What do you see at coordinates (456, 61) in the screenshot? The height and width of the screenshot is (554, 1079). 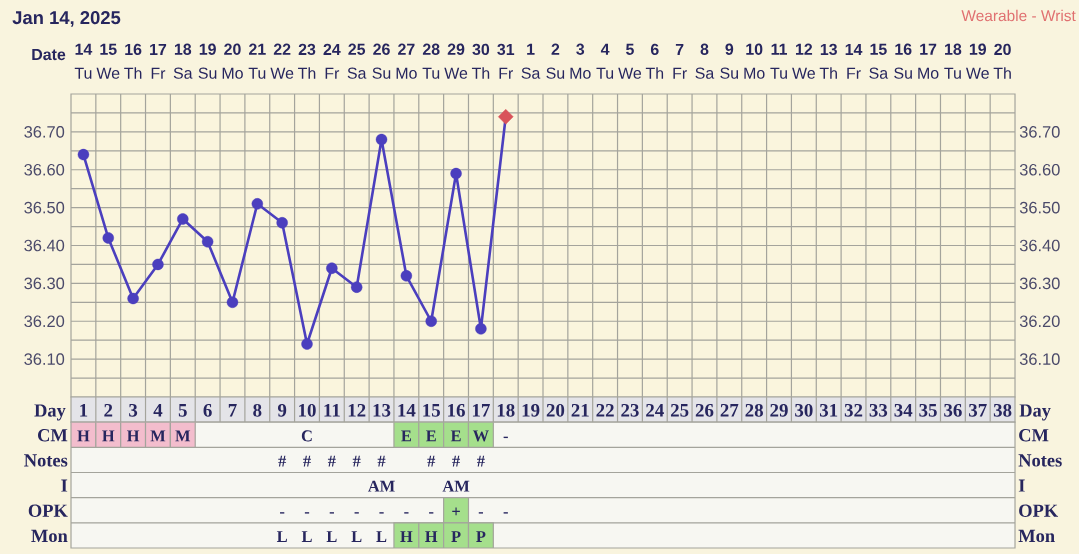 I see `x-tick-label: 29 We` at bounding box center [456, 61].